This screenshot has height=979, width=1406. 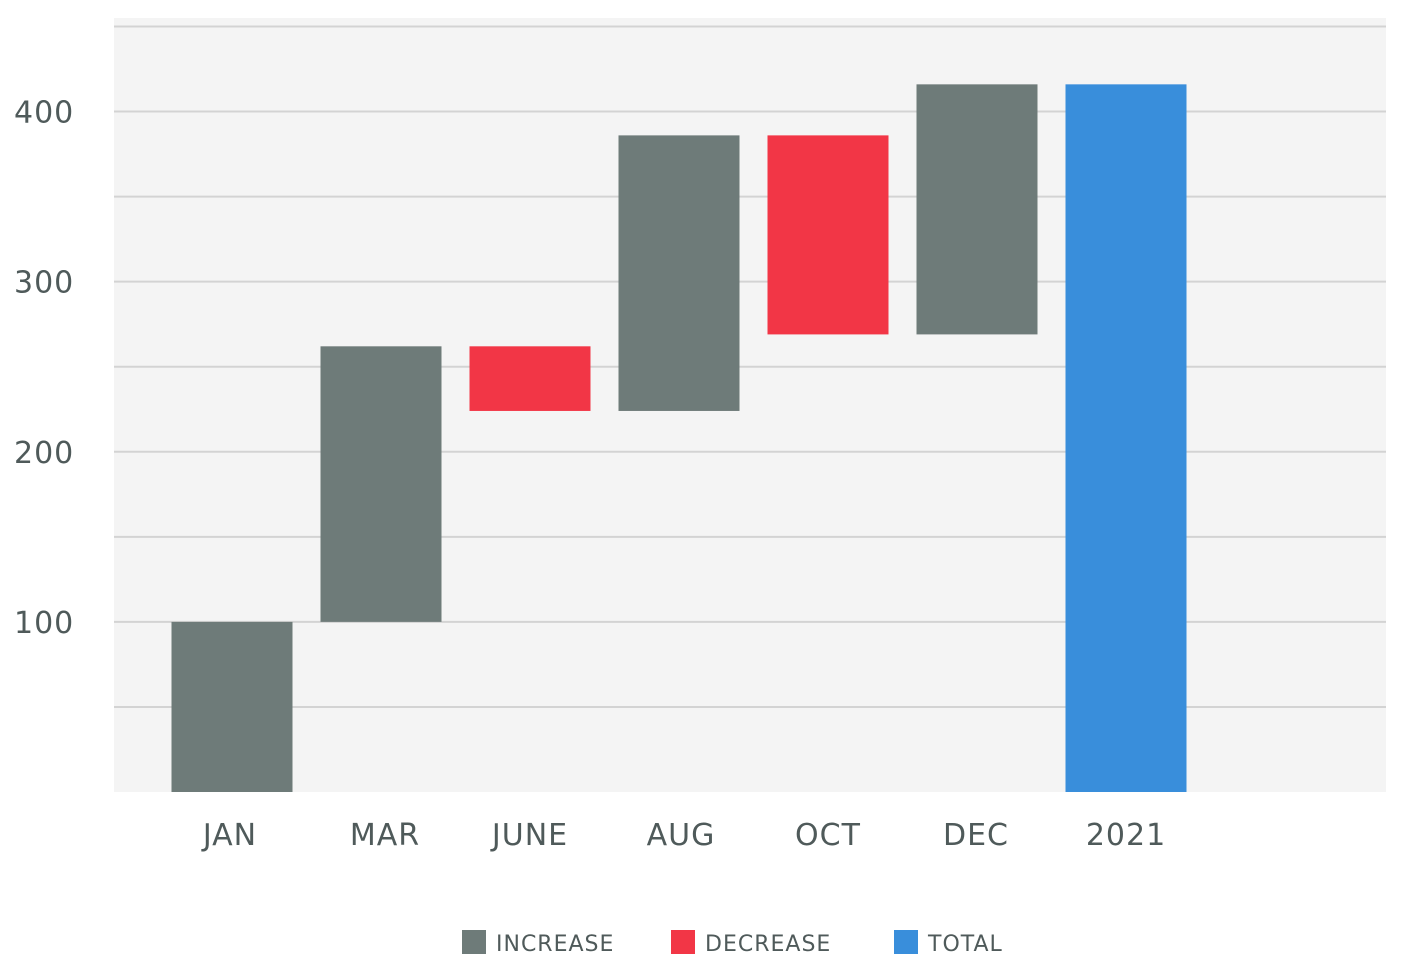 I want to click on legend: INCREASE DECREASE TOTAL, so click(x=732, y=943).